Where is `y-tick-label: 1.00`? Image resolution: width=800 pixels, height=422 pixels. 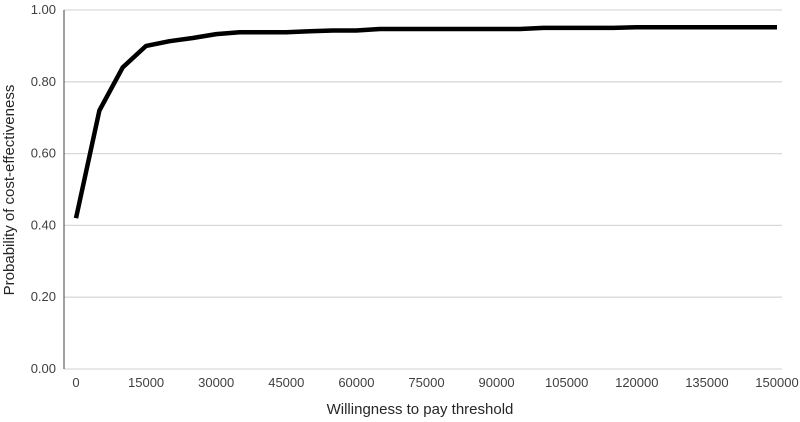 y-tick-label: 1.00 is located at coordinates (43, 9).